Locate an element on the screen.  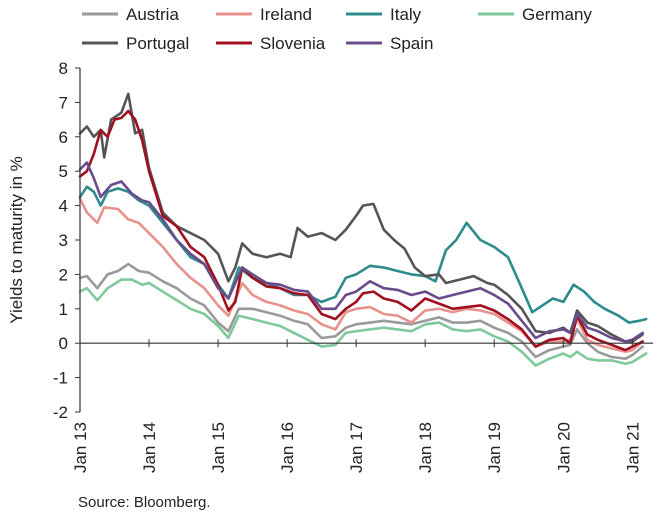
legend-label-slovenia: Slovenia is located at coordinates (293, 43).